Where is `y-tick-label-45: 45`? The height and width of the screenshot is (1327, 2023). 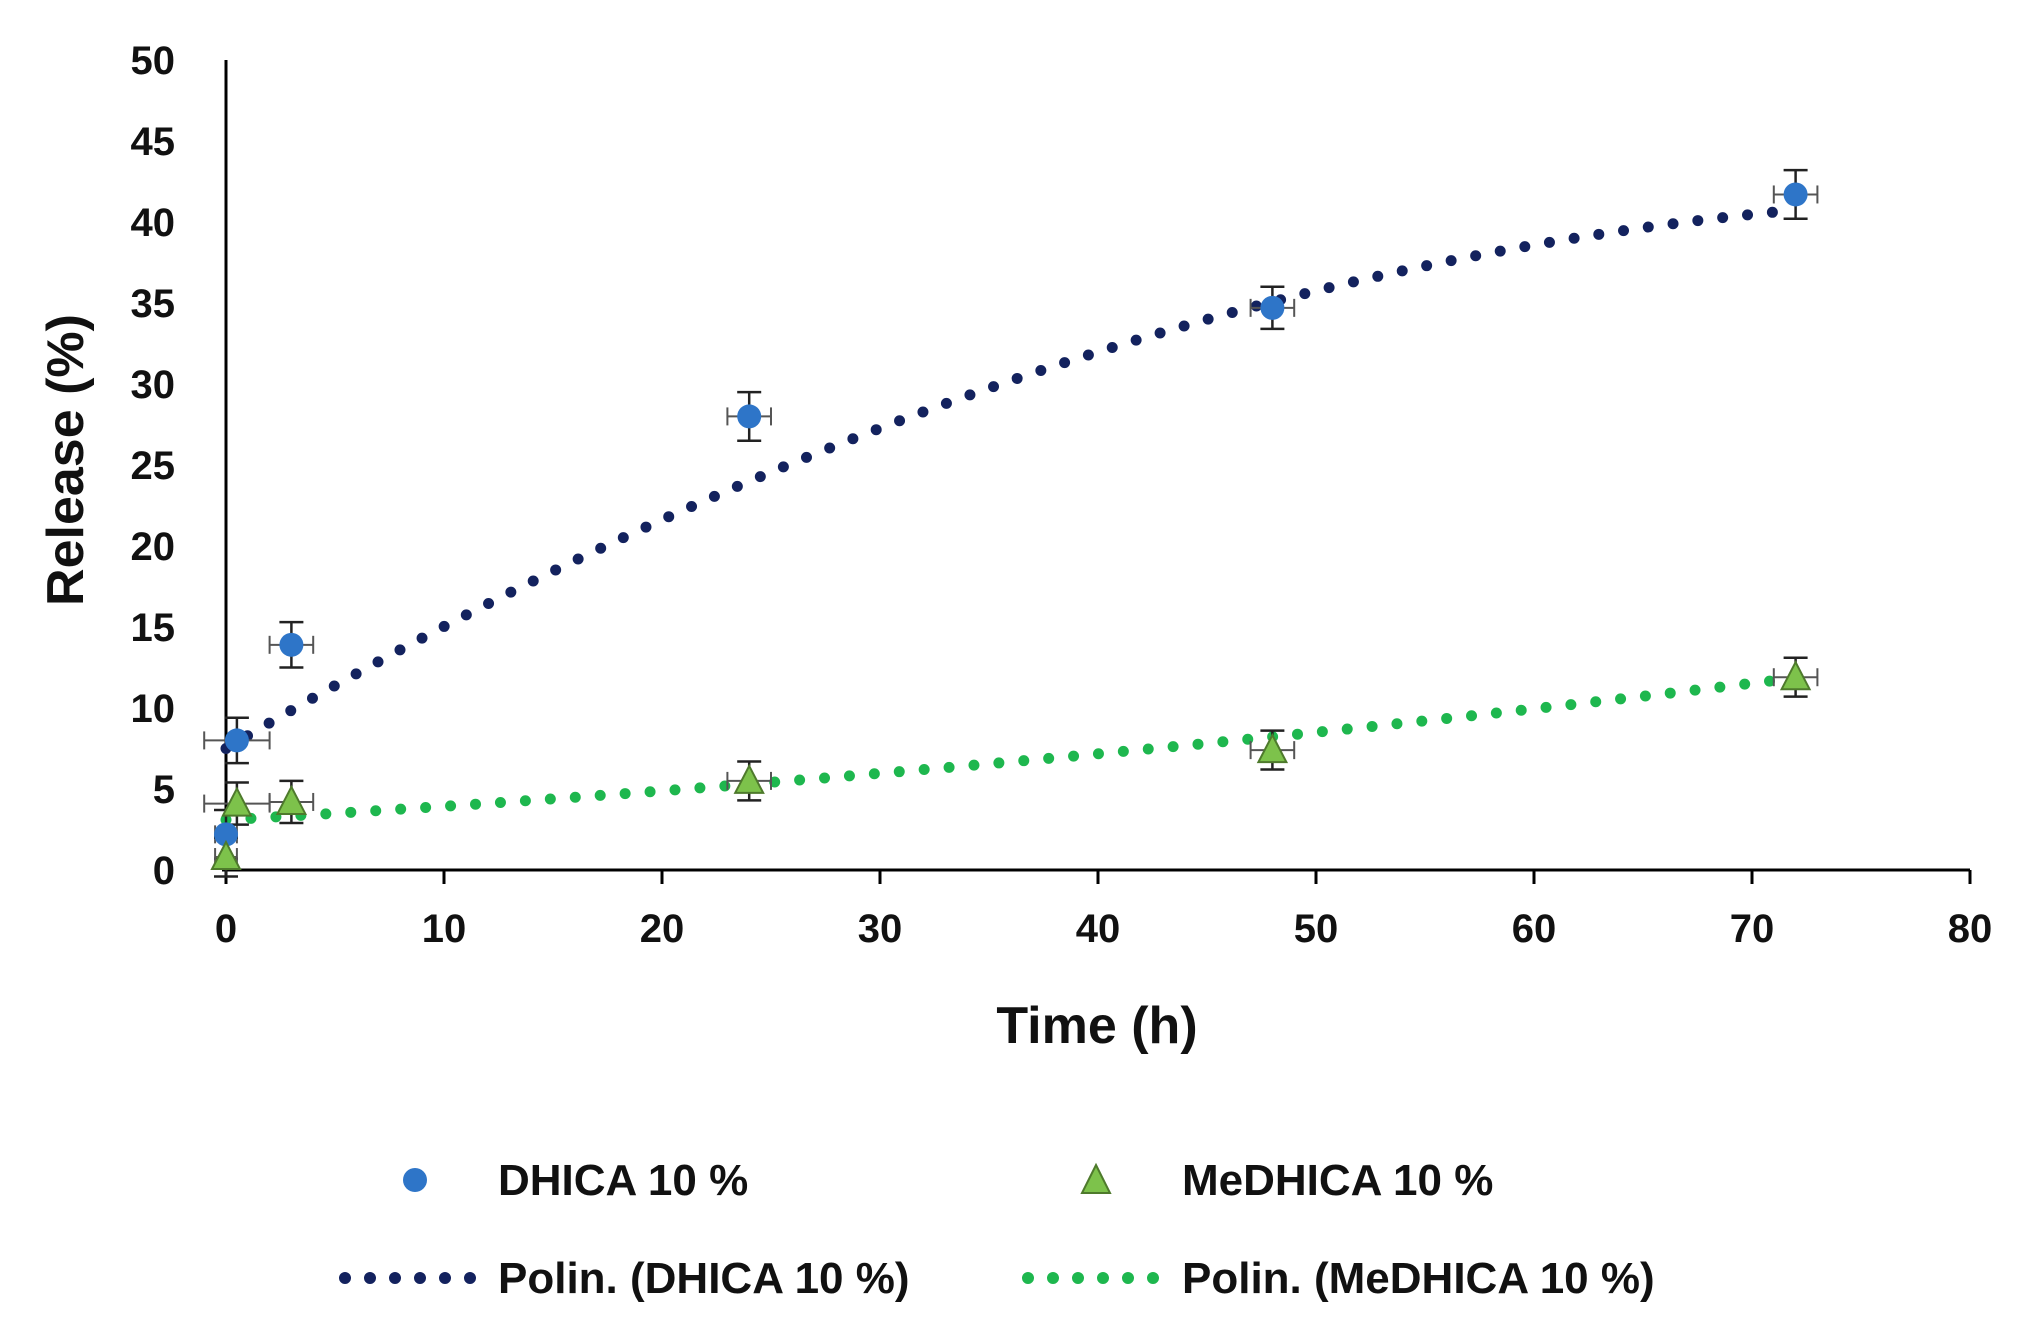 y-tick-label-45: 45 is located at coordinates (153, 142).